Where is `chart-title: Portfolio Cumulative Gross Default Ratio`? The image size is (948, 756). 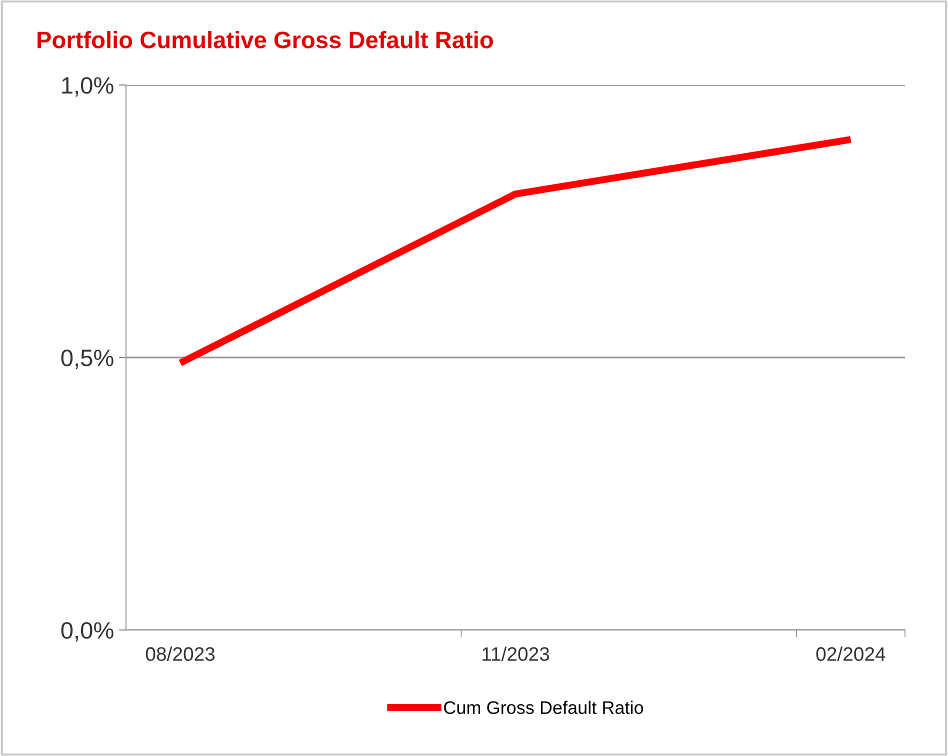
chart-title: Portfolio Cumulative Gross Default Ratio is located at coordinates (265, 39).